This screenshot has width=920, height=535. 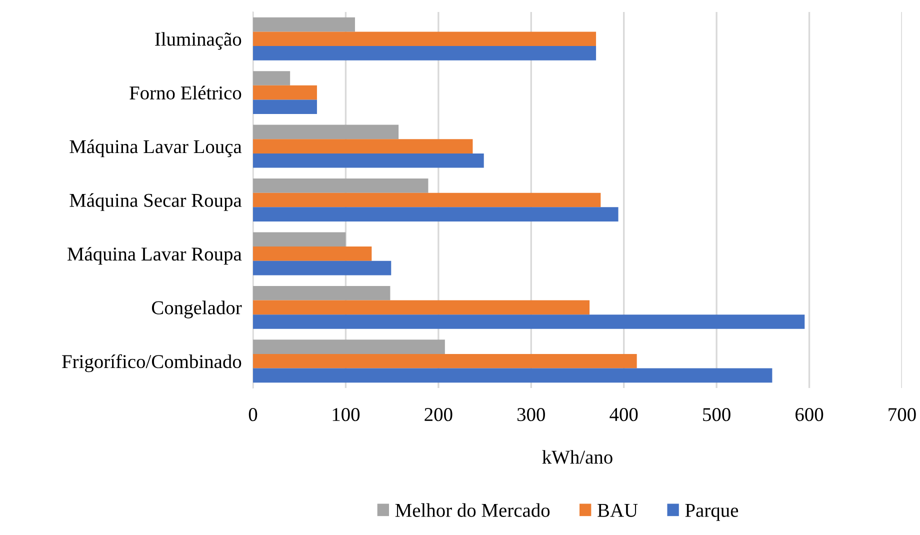 I want to click on y-tick-label: Máquina Lavar Roupa, so click(x=155, y=255).